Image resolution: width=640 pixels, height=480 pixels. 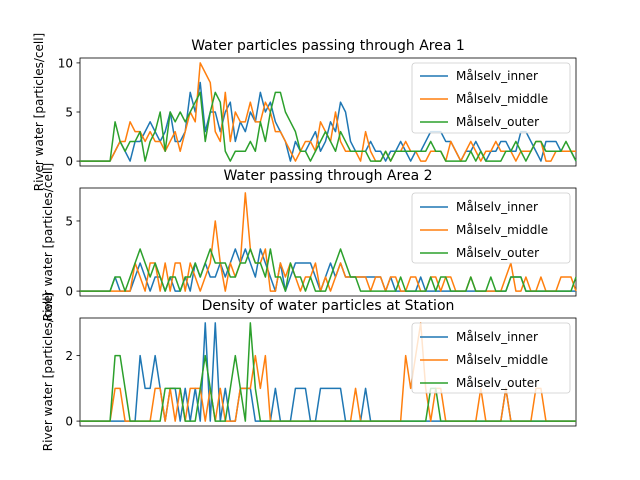 What do you see at coordinates (72, 256) in the screenshot?
I see `y-ticks-2: 05` at bounding box center [72, 256].